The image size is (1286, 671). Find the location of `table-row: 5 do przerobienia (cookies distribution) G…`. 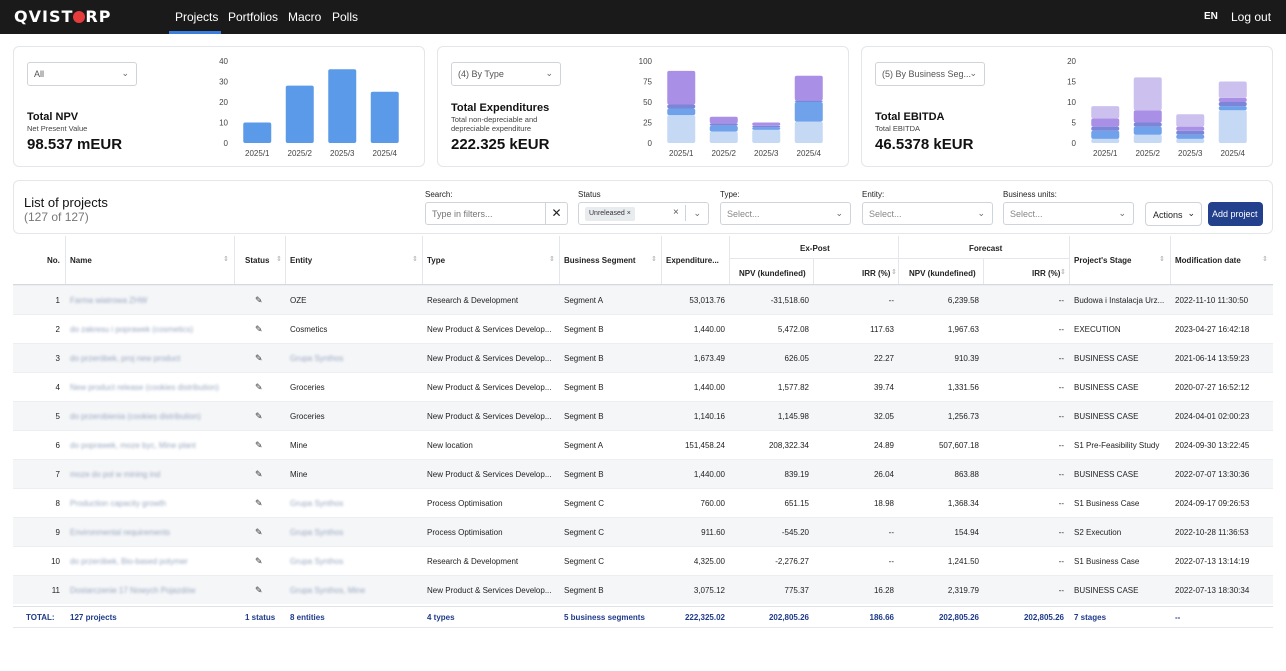

table-row: 5 do przerobienia (cookies distribution) G… is located at coordinates (643, 415).